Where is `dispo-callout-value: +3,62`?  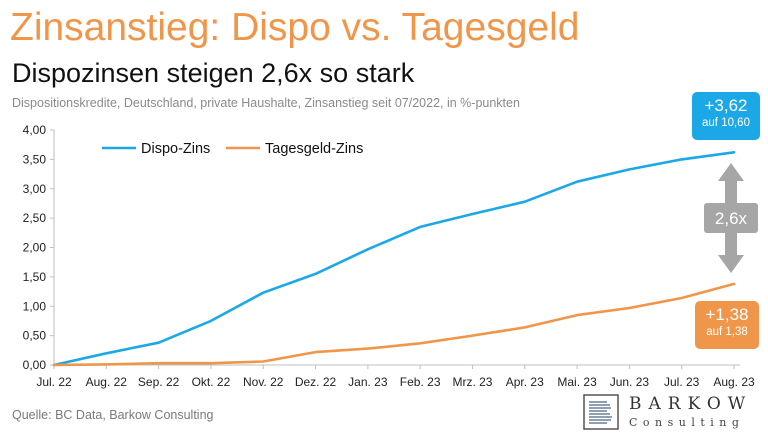 dispo-callout-value: +3,62 is located at coordinates (726, 105).